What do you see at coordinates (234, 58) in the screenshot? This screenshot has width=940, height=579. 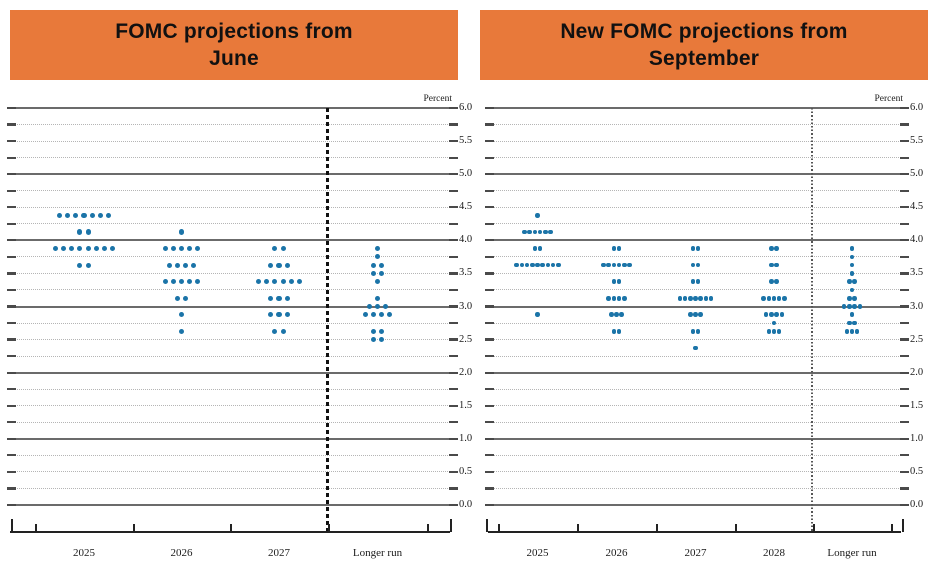 I see `chart-title-line-2: June` at bounding box center [234, 58].